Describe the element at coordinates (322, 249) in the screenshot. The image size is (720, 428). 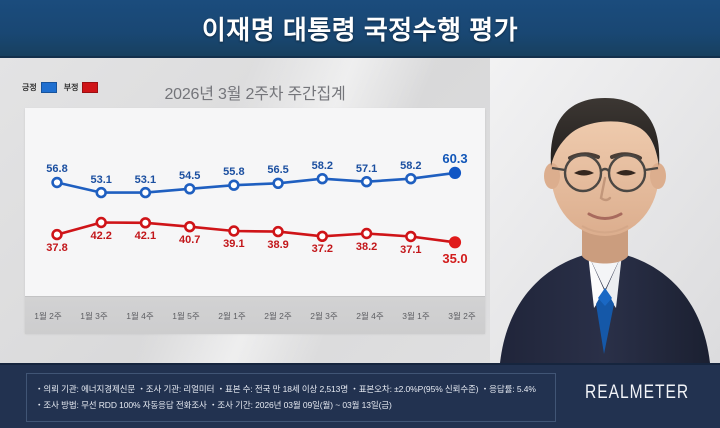
I see `data-label: 37.2` at that location.